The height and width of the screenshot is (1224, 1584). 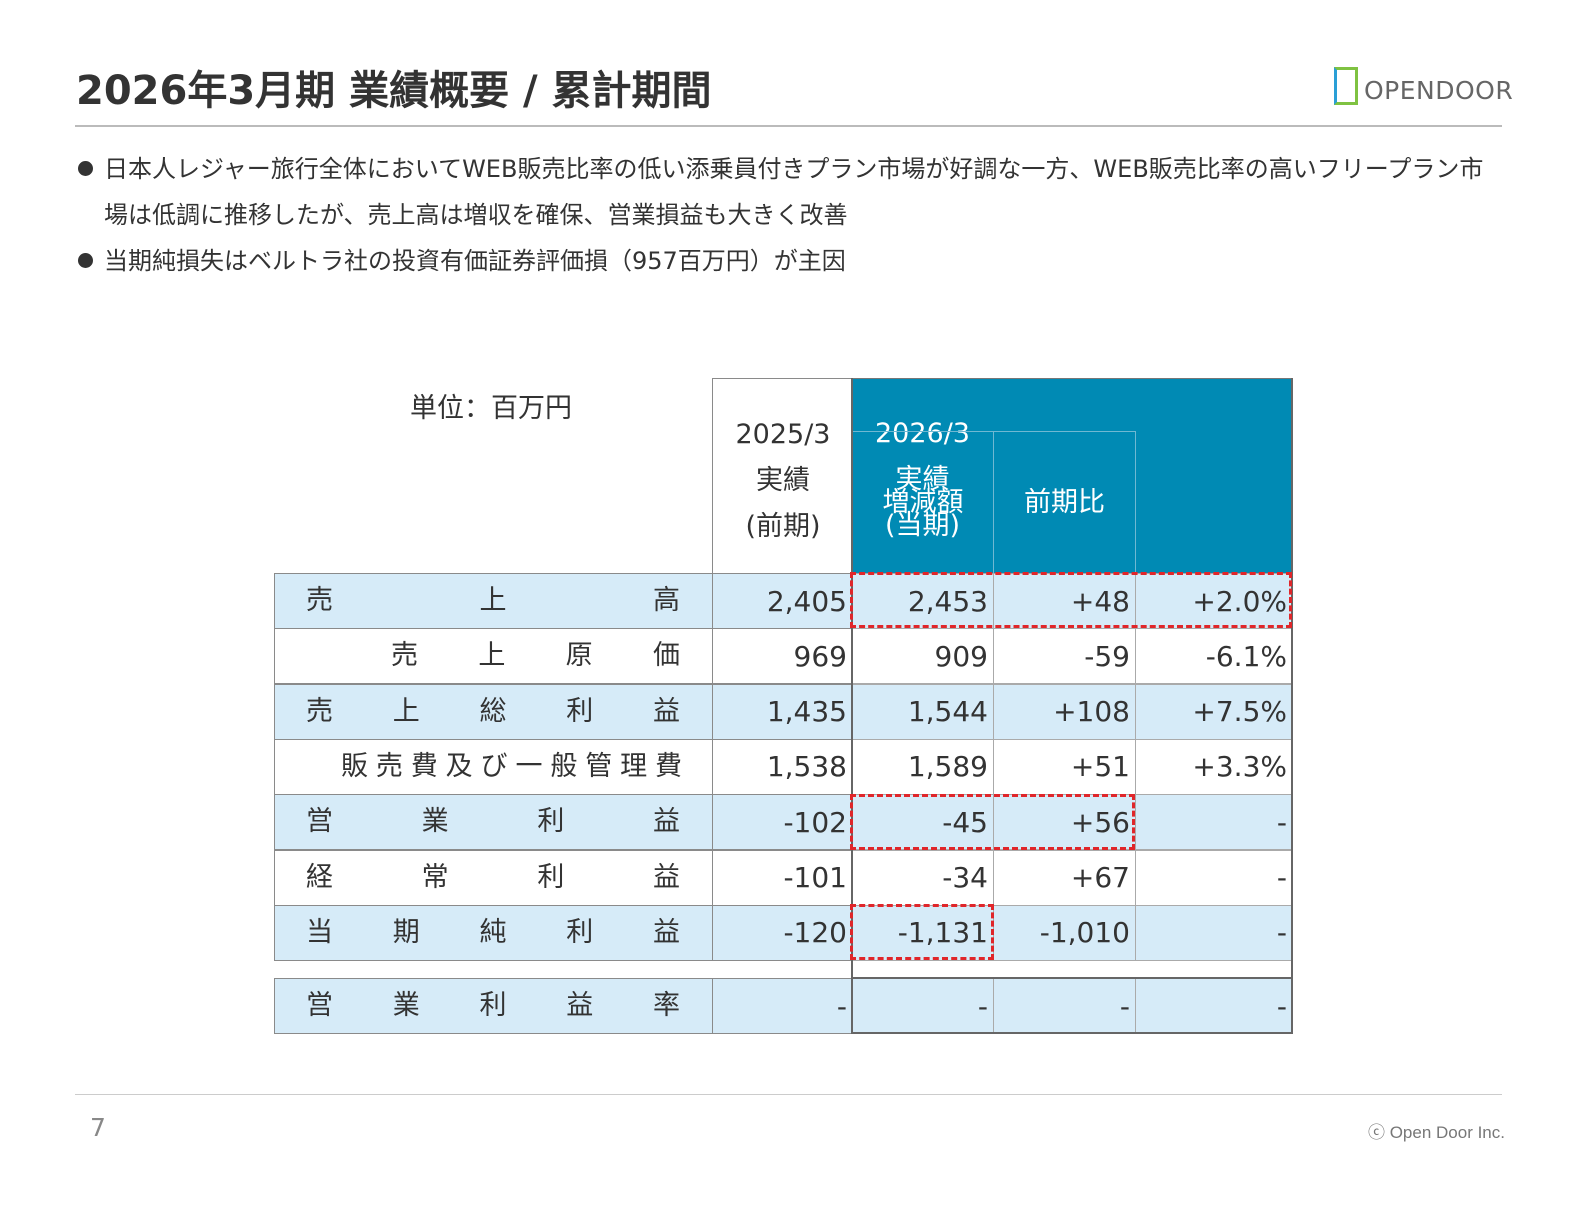 What do you see at coordinates (1064, 766) in the screenshot?
I see `table-cell: +51` at bounding box center [1064, 766].